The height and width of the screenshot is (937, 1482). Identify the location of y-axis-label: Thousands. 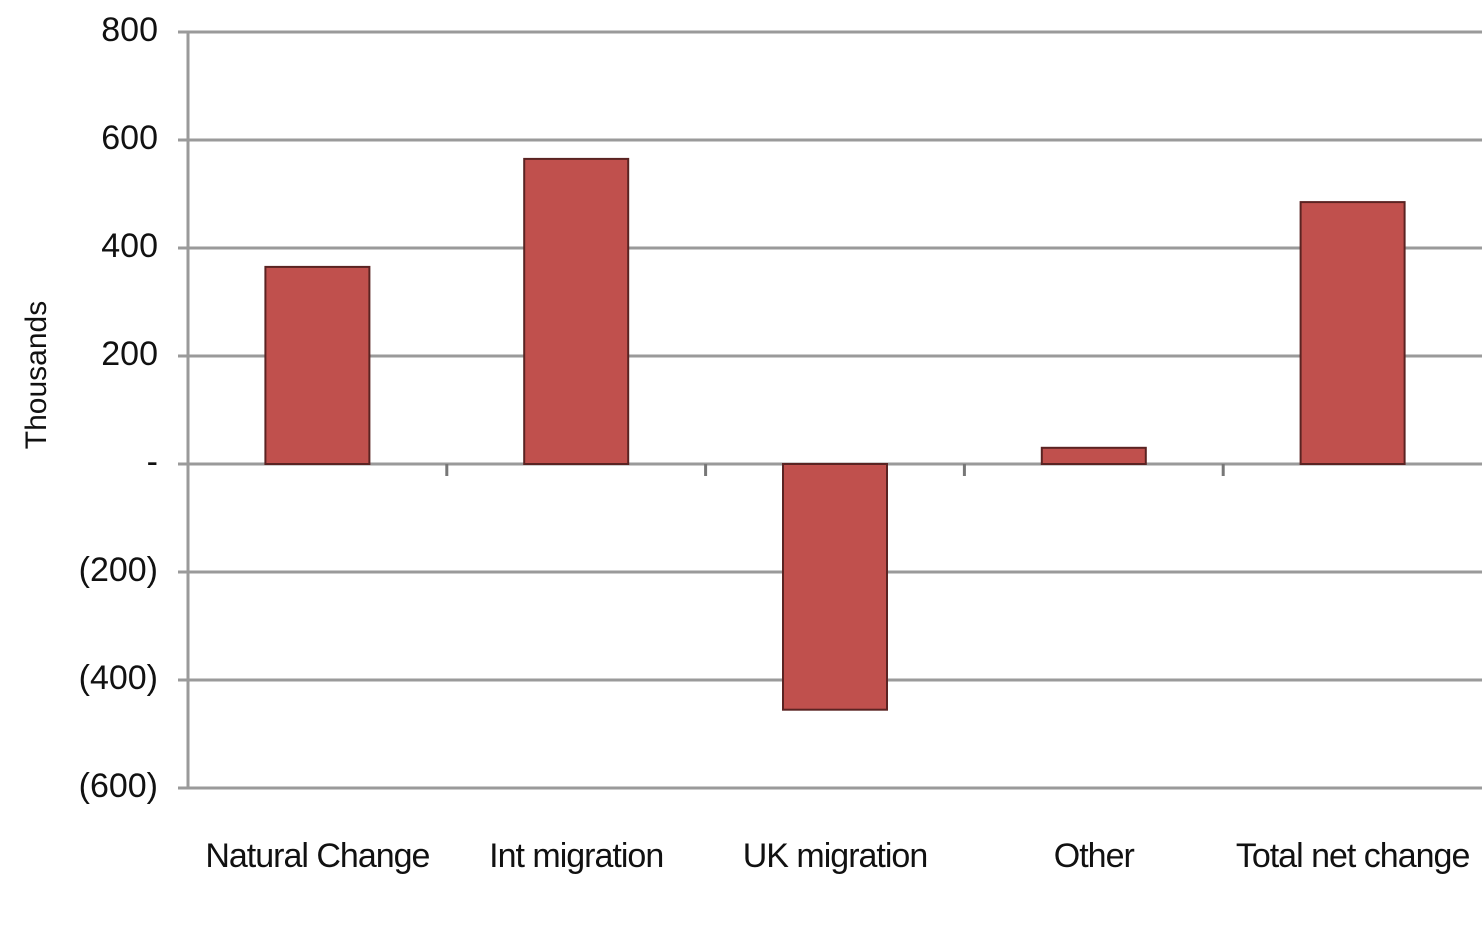
(36, 375).